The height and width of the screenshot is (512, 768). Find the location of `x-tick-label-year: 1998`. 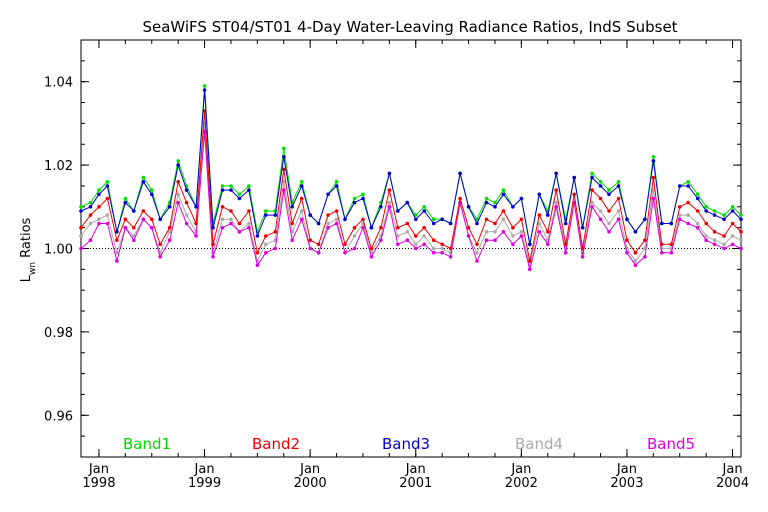

x-tick-label-year: 1998 is located at coordinates (98, 483).